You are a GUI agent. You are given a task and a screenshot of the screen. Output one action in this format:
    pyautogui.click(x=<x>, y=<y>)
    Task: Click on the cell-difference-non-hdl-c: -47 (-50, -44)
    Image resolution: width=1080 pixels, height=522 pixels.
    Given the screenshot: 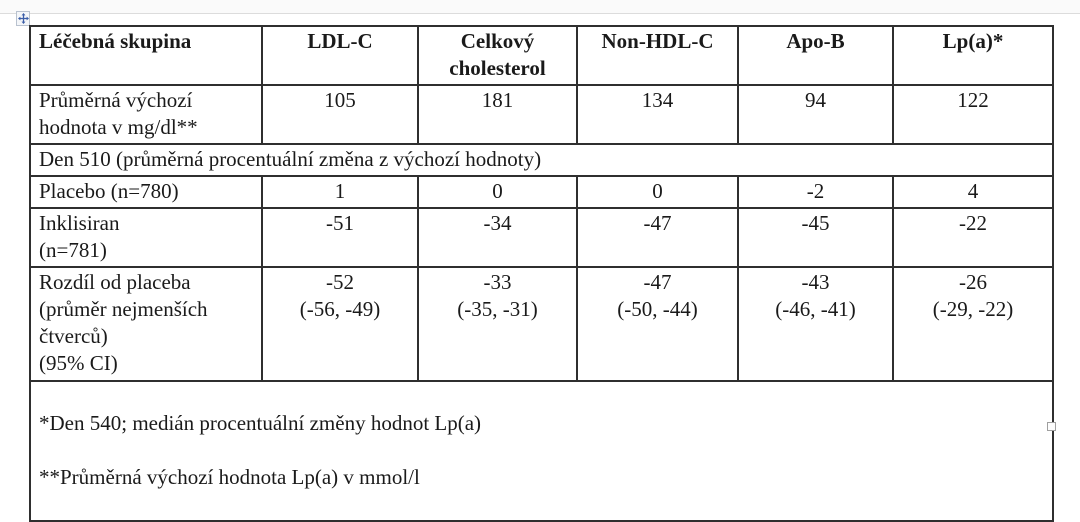 What is the action you would take?
    pyautogui.click(x=657, y=324)
    